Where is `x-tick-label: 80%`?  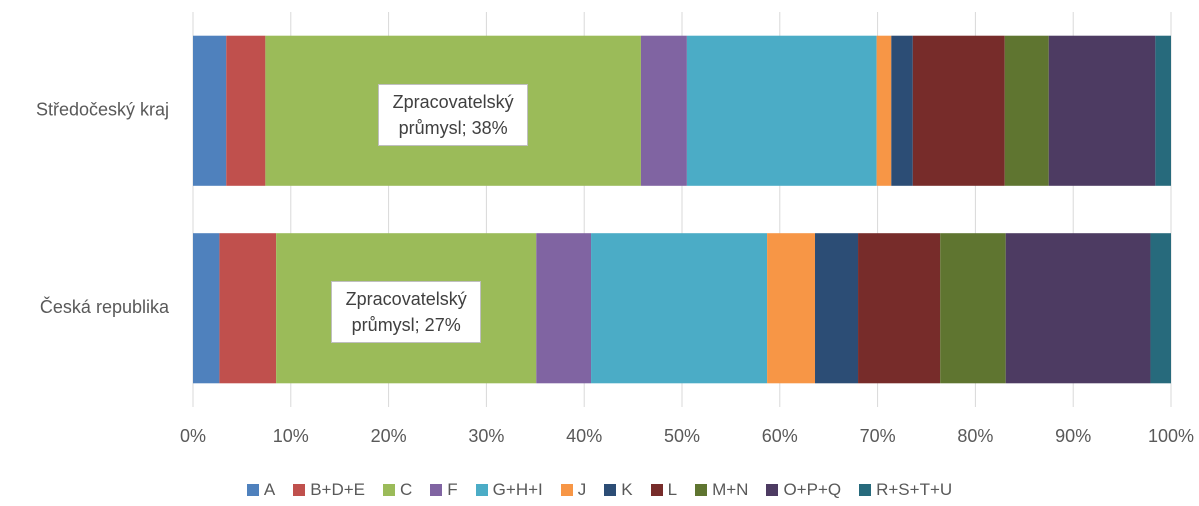 x-tick-label: 80% is located at coordinates (975, 436).